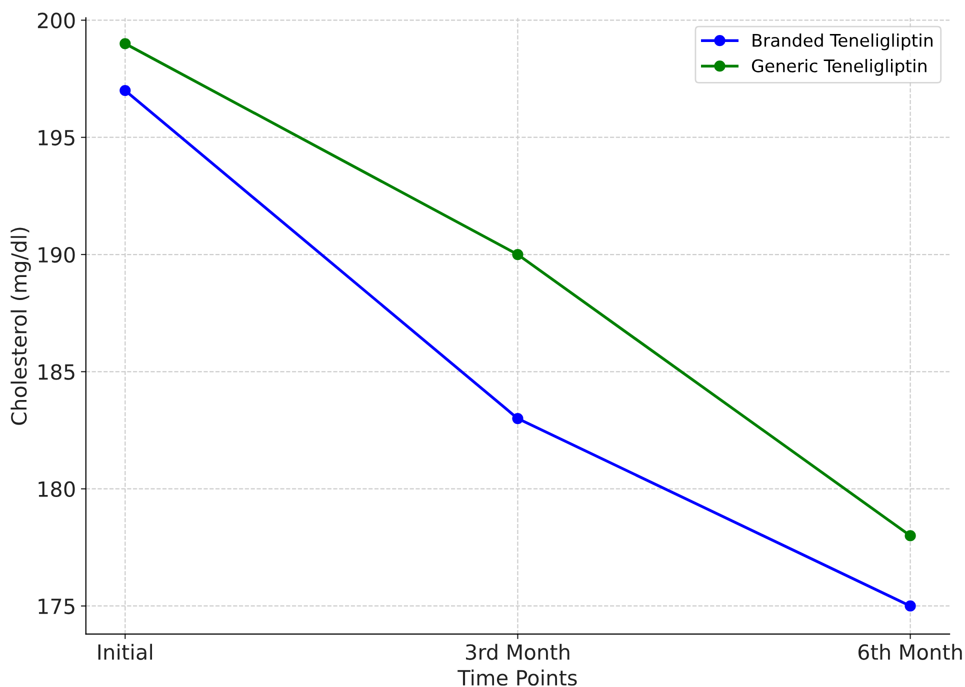  I want to click on y-tick-label: 180, so click(56, 489).